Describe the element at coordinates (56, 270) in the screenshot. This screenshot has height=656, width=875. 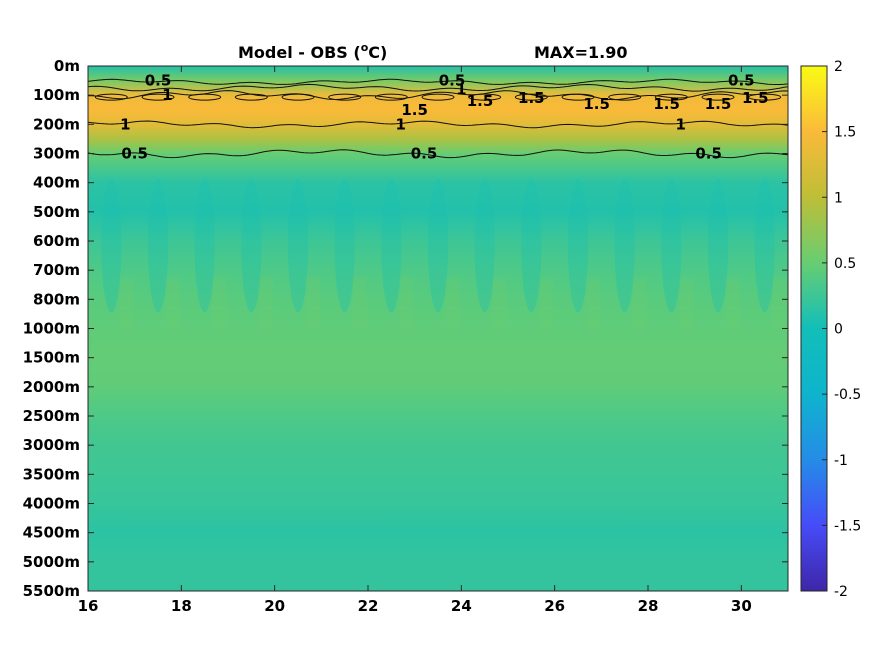
I see `y-tick-label: 700m` at that location.